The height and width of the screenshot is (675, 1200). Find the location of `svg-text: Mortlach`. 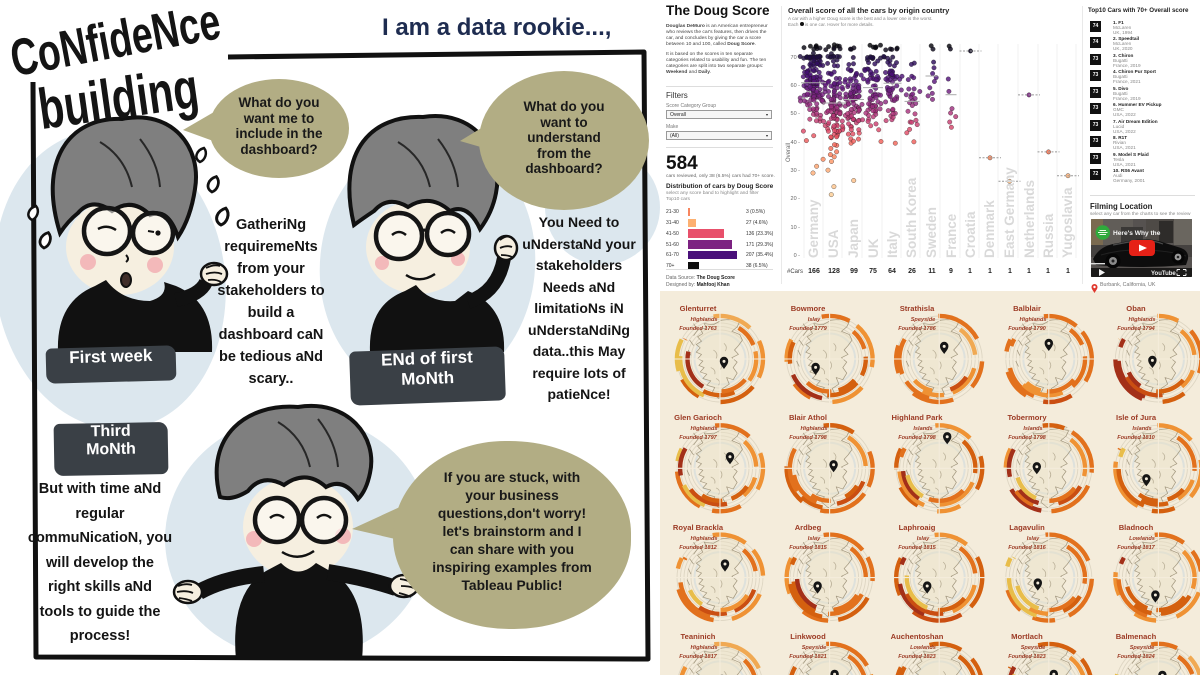

svg-text: Mortlach is located at coordinates (1027, 636).